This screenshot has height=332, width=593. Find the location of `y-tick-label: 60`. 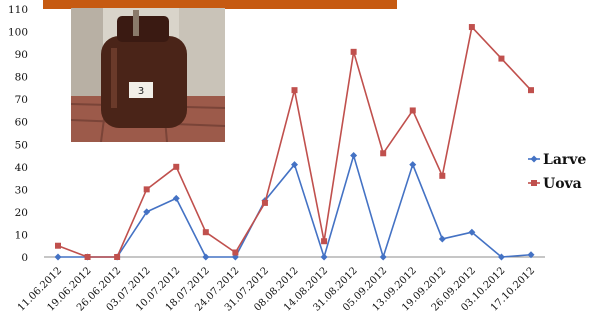

y-tick-label: 60 is located at coordinates (21, 123).